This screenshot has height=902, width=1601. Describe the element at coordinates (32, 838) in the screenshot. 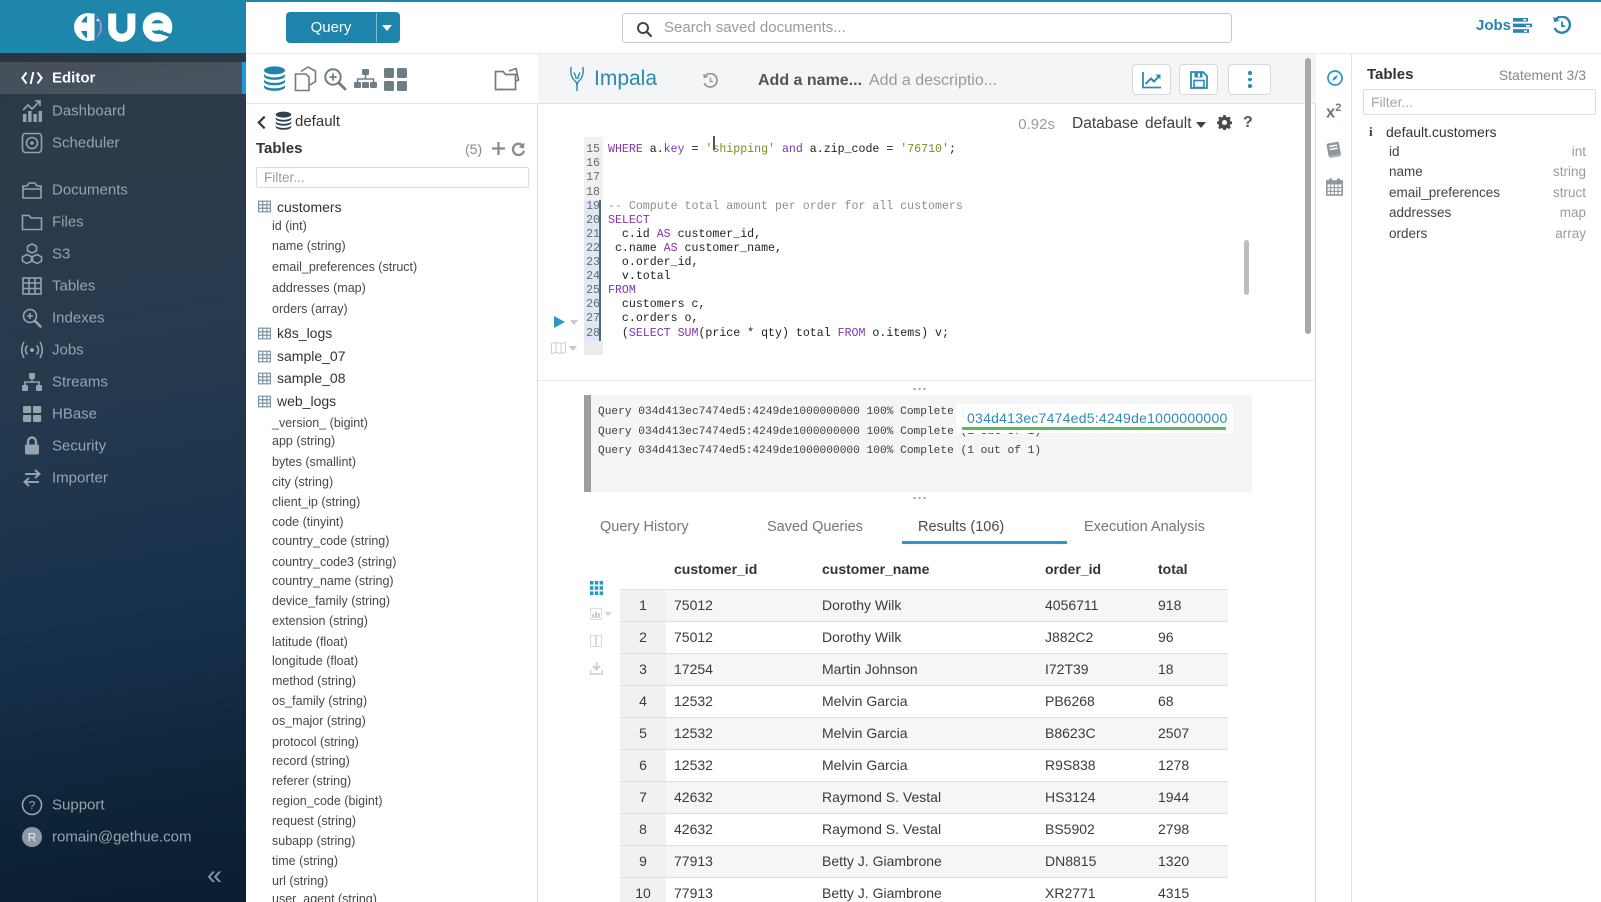

I see `svg-text: R` at that location.